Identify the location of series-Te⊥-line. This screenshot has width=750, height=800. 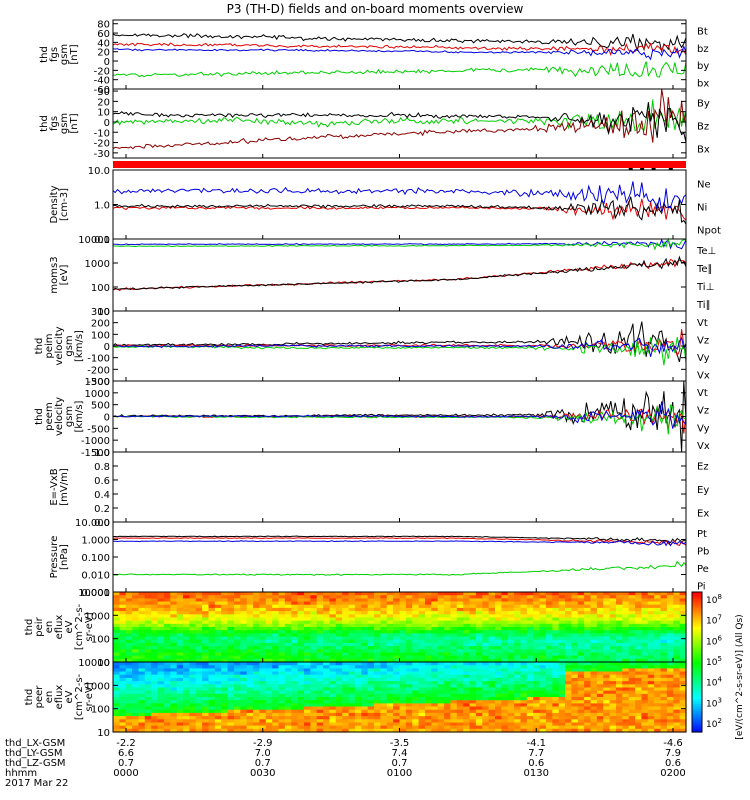
(399, 275).